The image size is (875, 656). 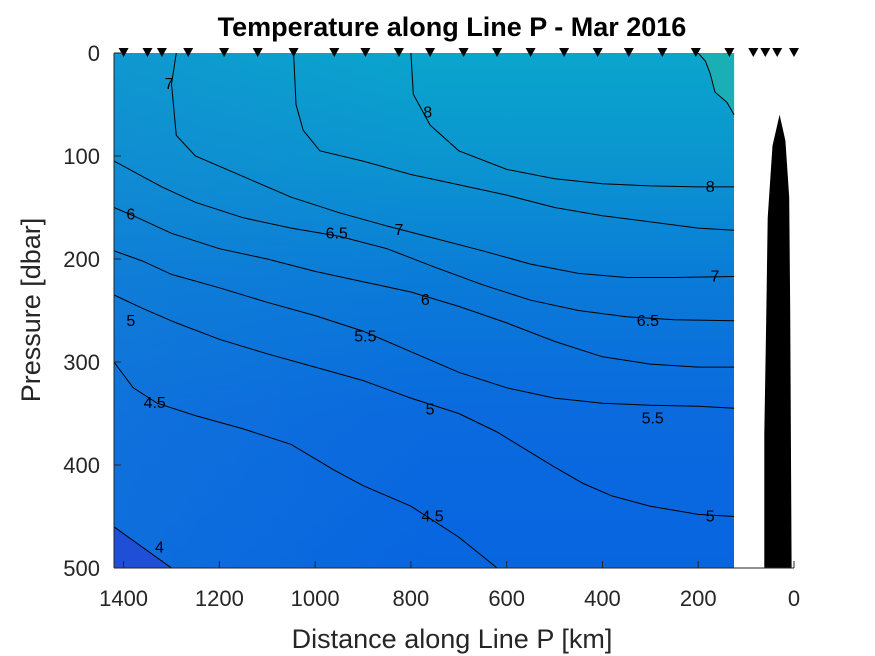 I want to click on x-tick-label: 1200, so click(x=219, y=598).